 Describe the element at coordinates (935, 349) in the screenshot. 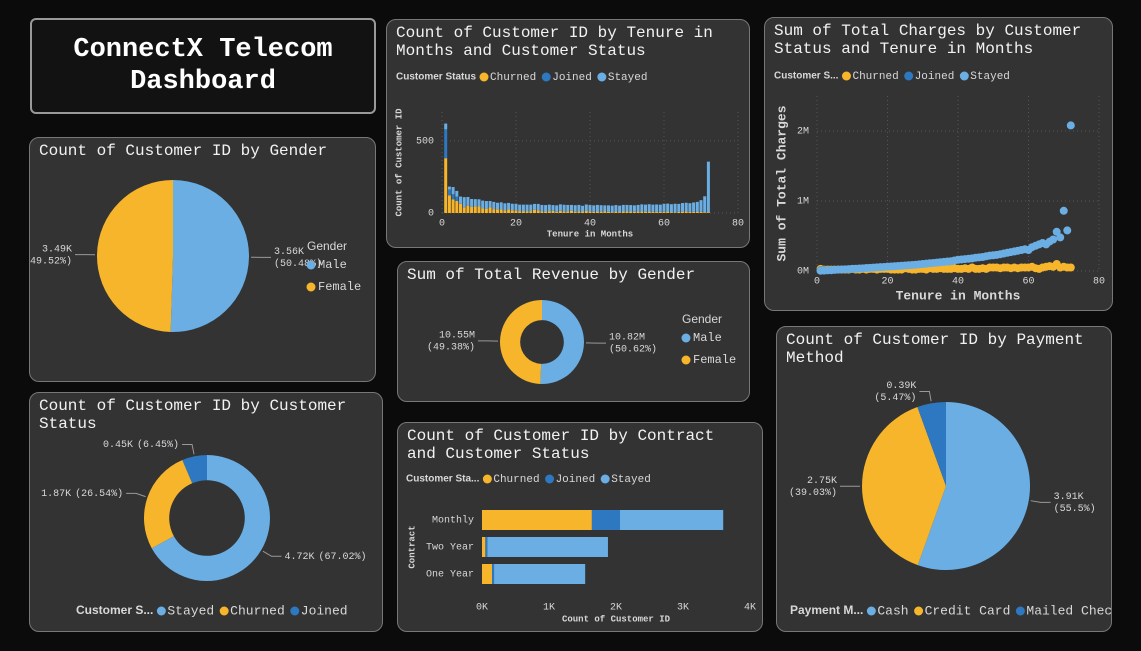

I see `chart-title: Count of Customer ID by Payment Method` at that location.